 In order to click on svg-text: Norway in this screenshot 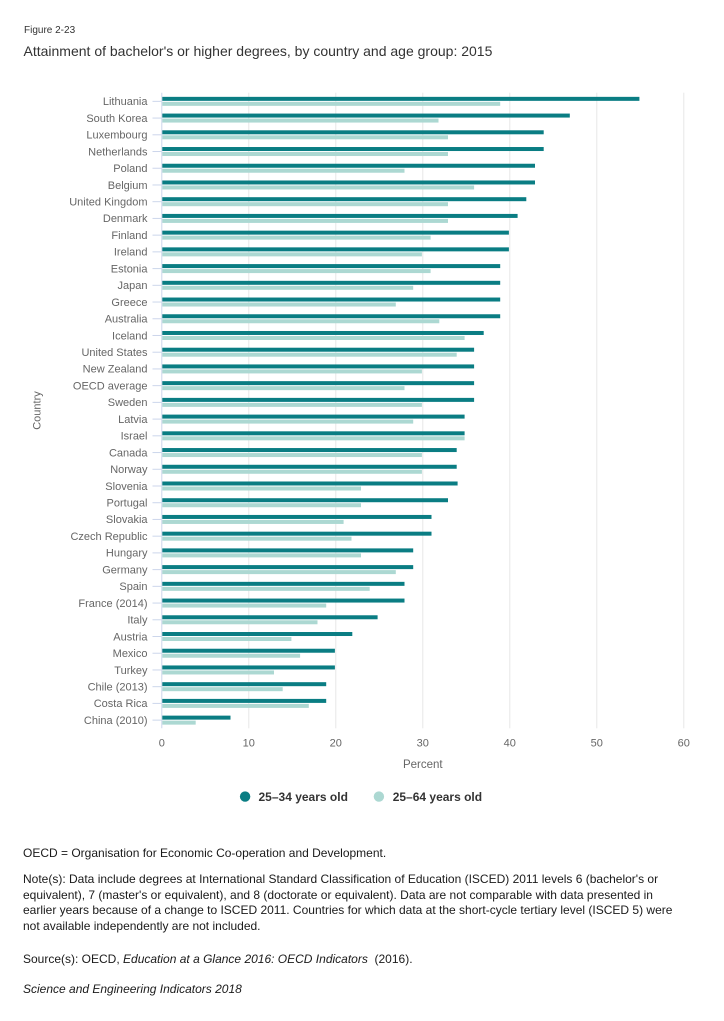, I will do `click(129, 470)`.